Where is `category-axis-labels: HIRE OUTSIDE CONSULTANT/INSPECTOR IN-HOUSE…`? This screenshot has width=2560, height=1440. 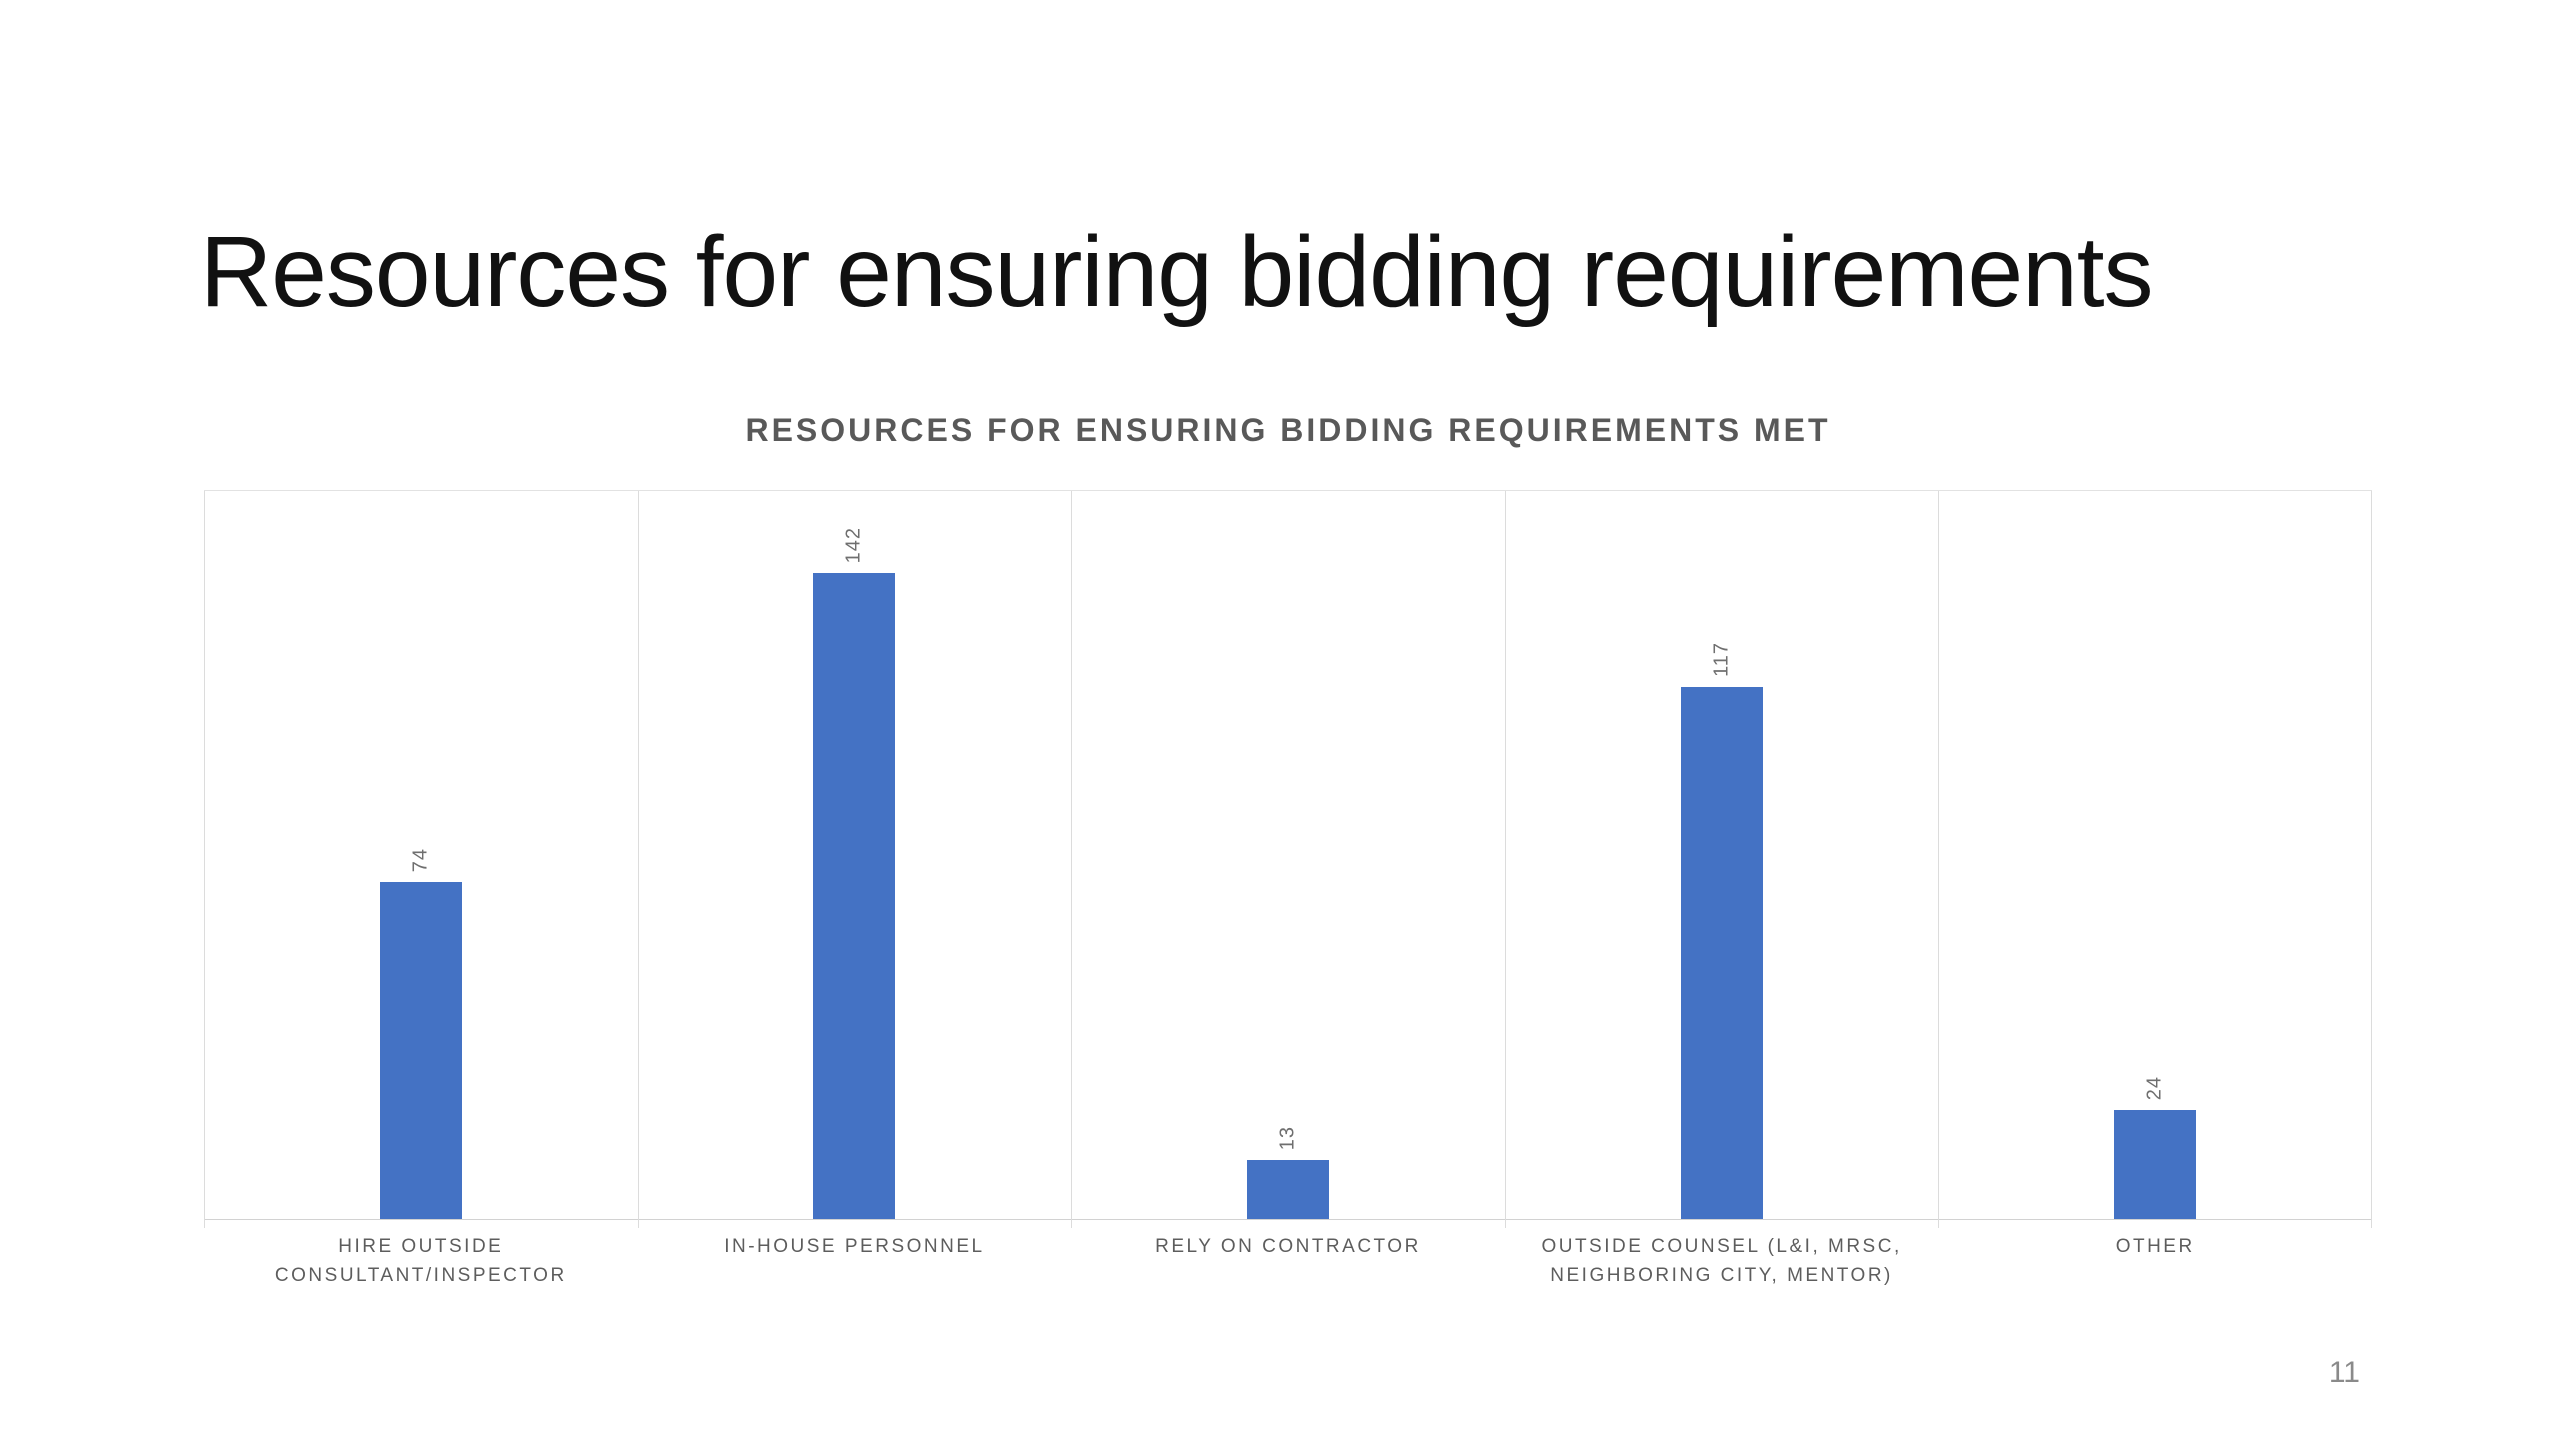 category-axis-labels: HIRE OUTSIDE CONSULTANT/INSPECTOR IN-HOUSE… is located at coordinates (1288, 1267).